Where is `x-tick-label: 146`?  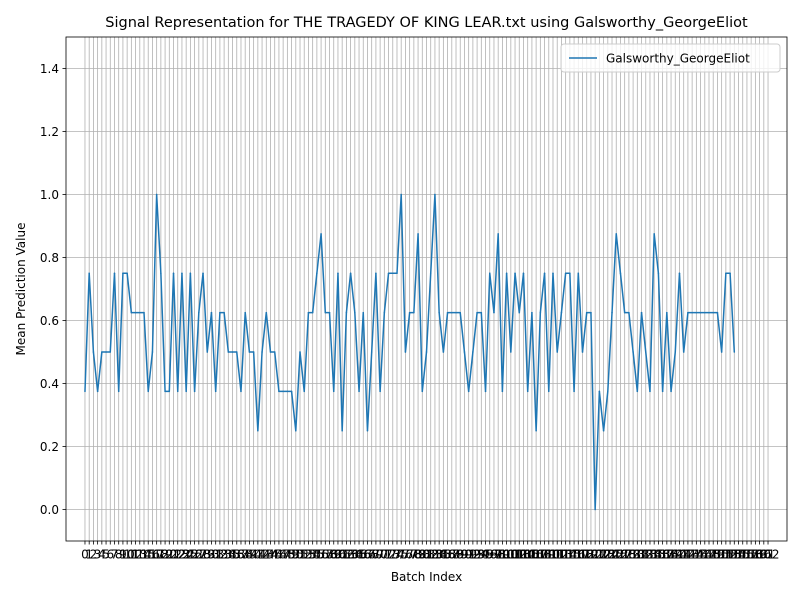
x-tick-label: 146 is located at coordinates (700, 555).